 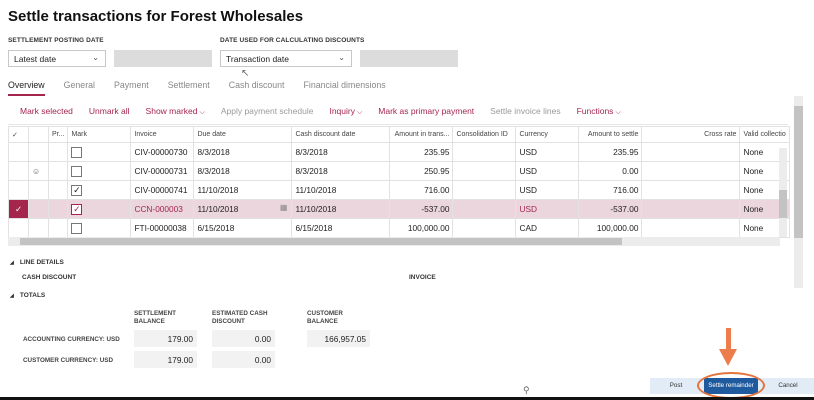 I want to click on unmark-all-button: Unmark all, so click(x=109, y=111).